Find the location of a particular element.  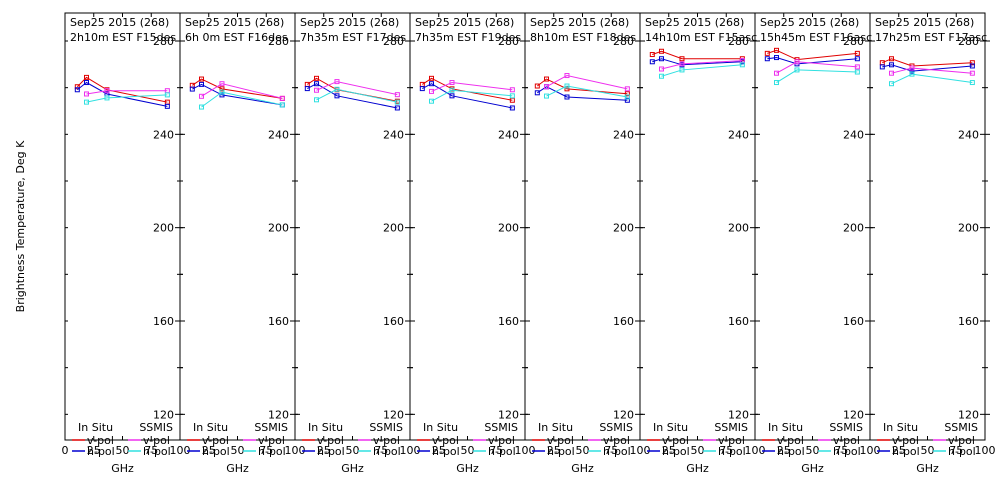

x-tick-label: 50 is located at coordinates (928, 450).